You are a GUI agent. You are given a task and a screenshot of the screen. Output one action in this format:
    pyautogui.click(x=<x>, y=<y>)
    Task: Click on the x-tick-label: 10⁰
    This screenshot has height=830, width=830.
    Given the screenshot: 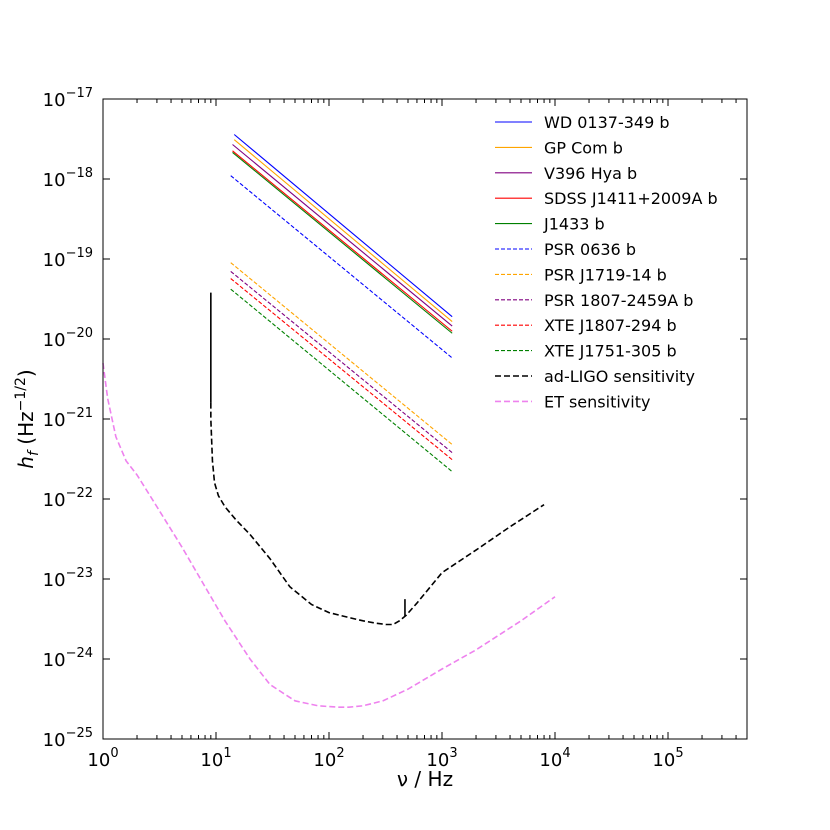 What is the action you would take?
    pyautogui.click(x=102, y=758)
    